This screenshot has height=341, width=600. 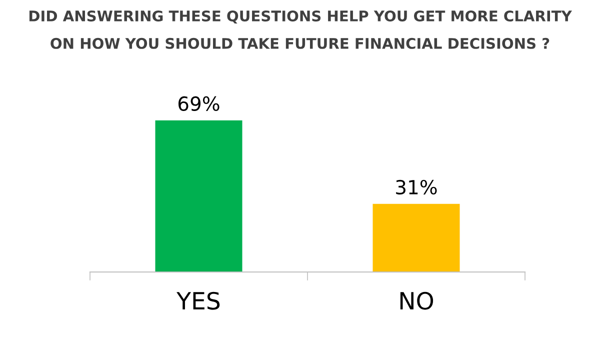 What do you see at coordinates (199, 104) in the screenshot?
I see `data-label: 69%` at bounding box center [199, 104].